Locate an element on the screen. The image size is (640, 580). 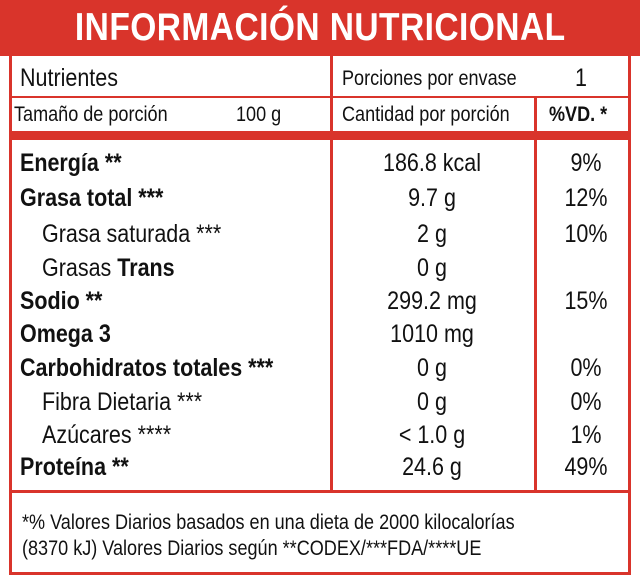
amount-per-serving-label: Cantidad por porción is located at coordinates (426, 114).